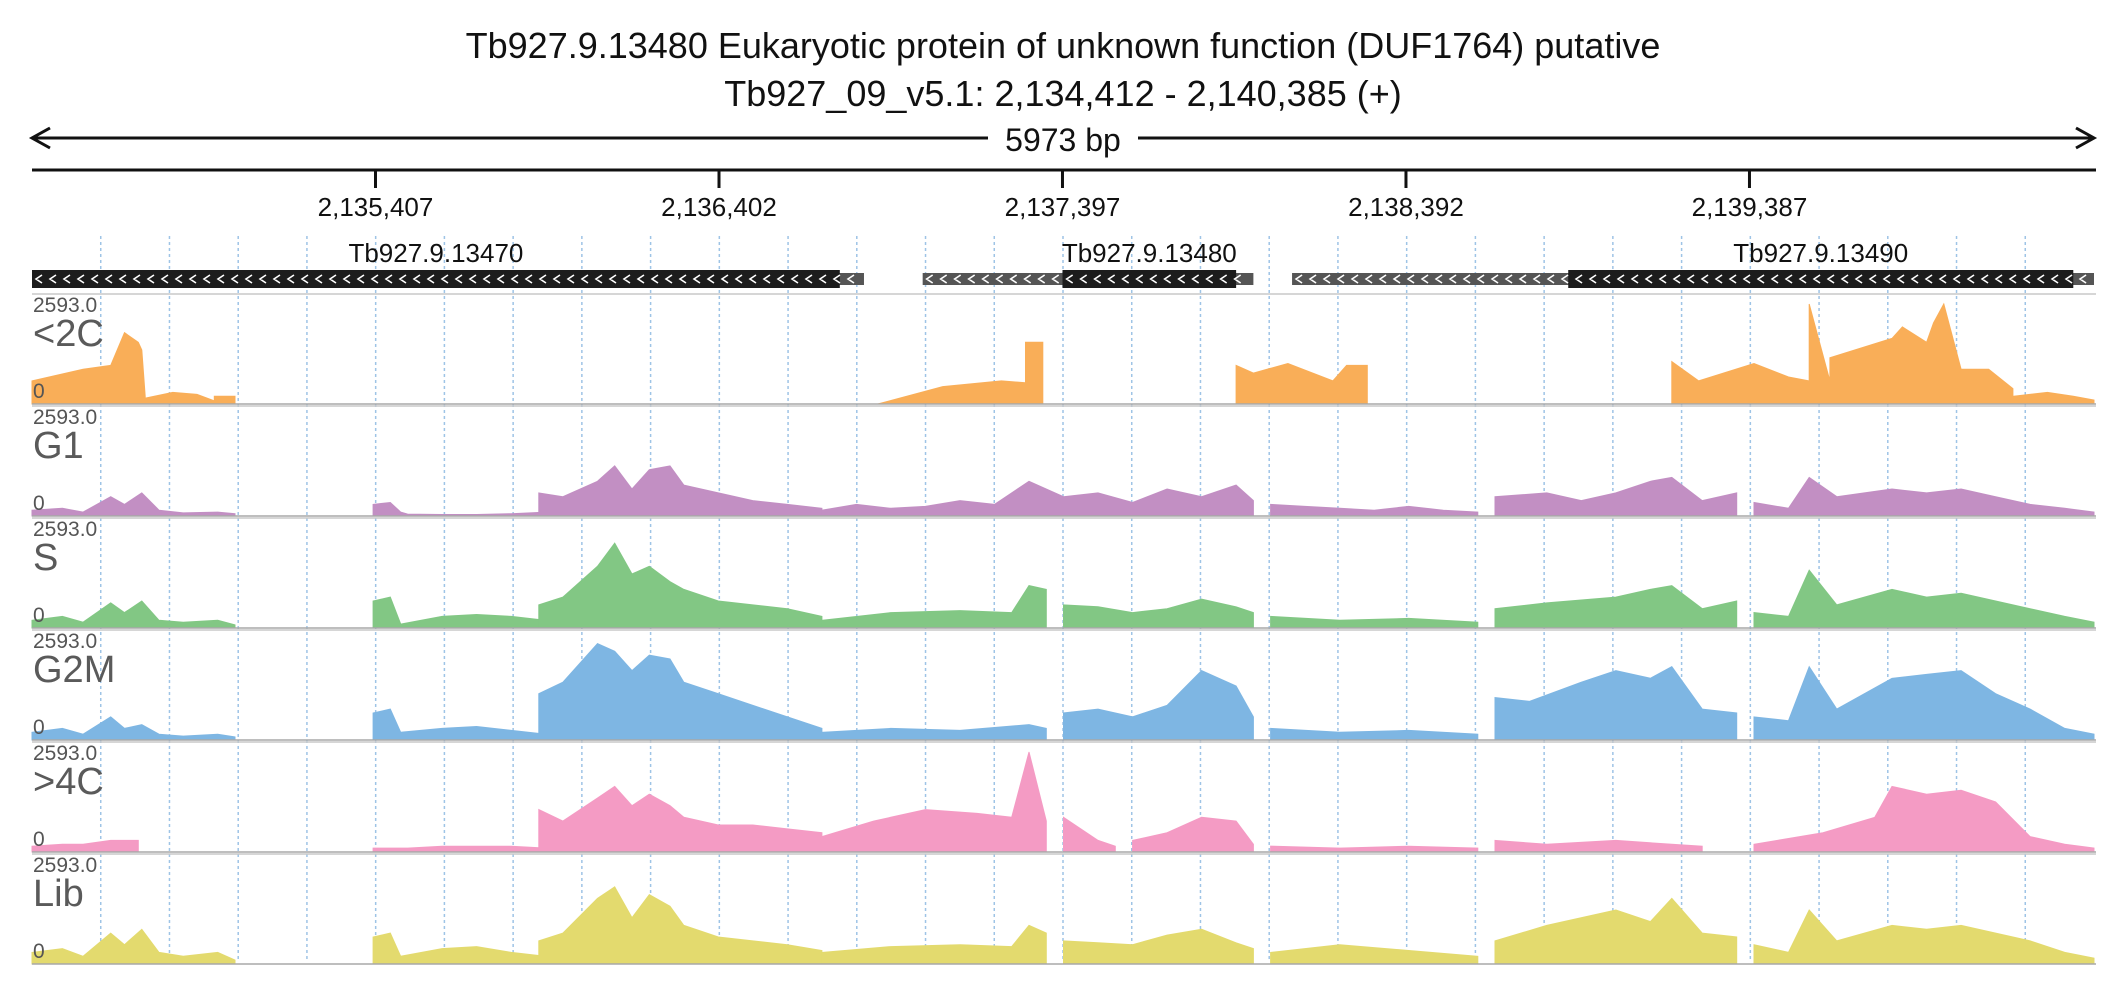  I want to click on gene-label: Tb927.9.13480, so click(1149, 253).